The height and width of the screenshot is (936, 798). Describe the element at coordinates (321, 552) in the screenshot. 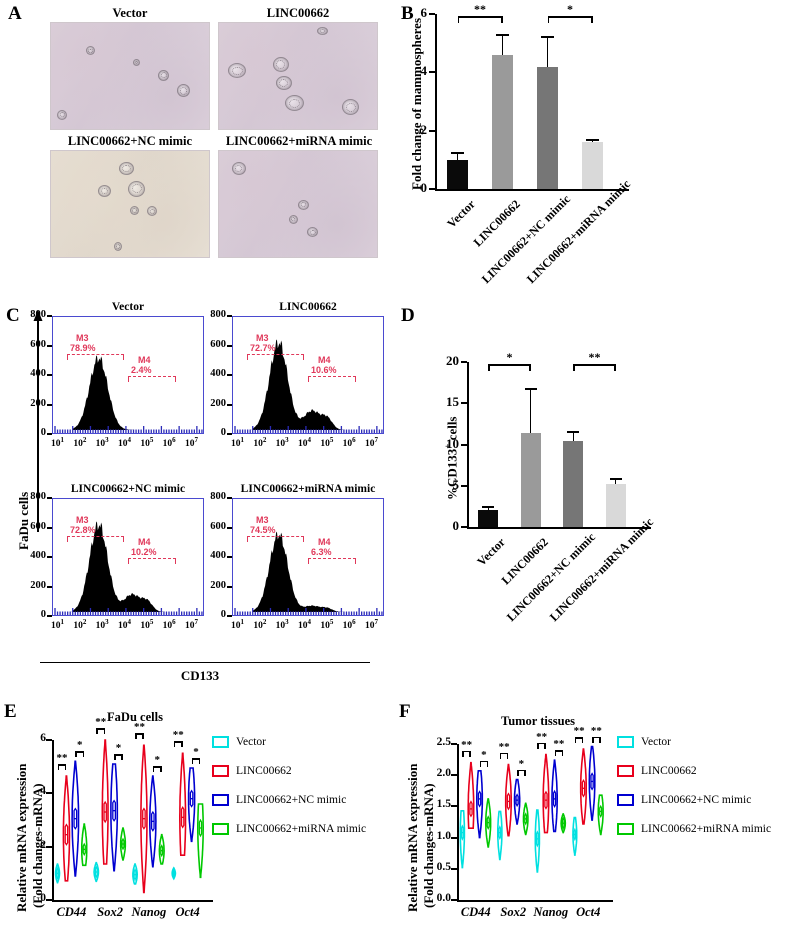

I see `gate-m4-value-3: 6.3%` at that location.